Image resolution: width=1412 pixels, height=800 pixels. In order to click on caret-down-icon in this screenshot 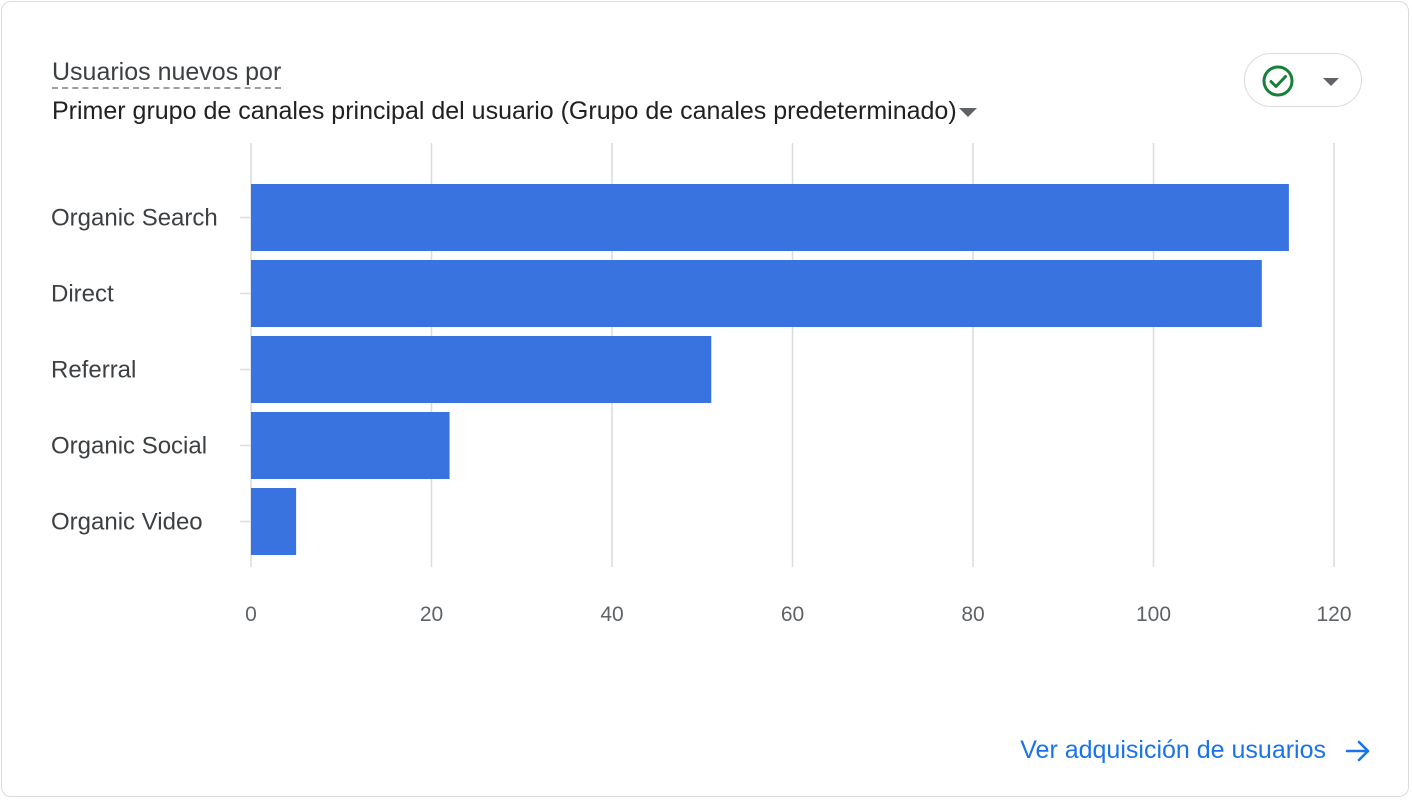, I will do `click(967, 112)`.